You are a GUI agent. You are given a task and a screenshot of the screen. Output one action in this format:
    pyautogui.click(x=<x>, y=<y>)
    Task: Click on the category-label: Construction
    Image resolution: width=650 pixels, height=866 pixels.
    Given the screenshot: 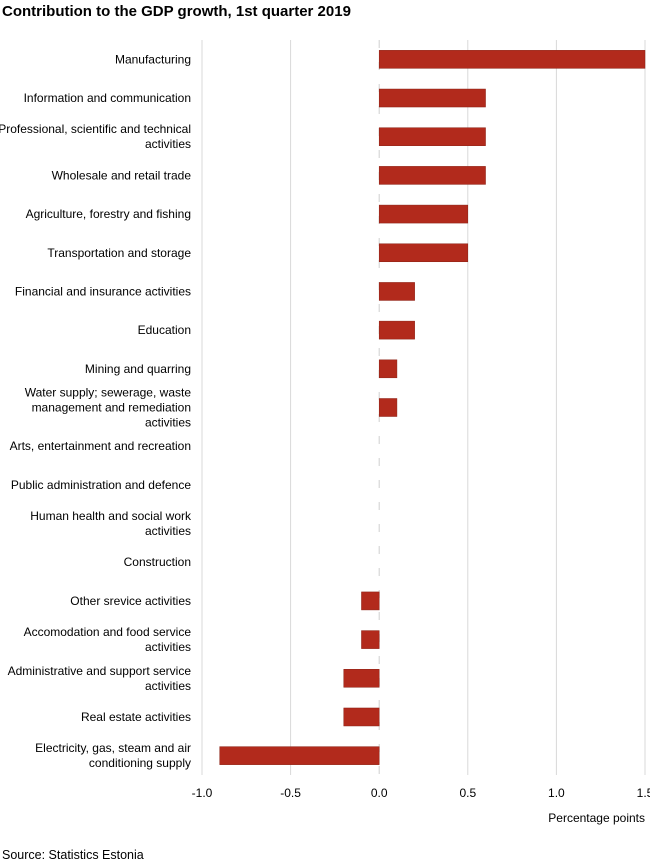 What is the action you would take?
    pyautogui.click(x=157, y=562)
    